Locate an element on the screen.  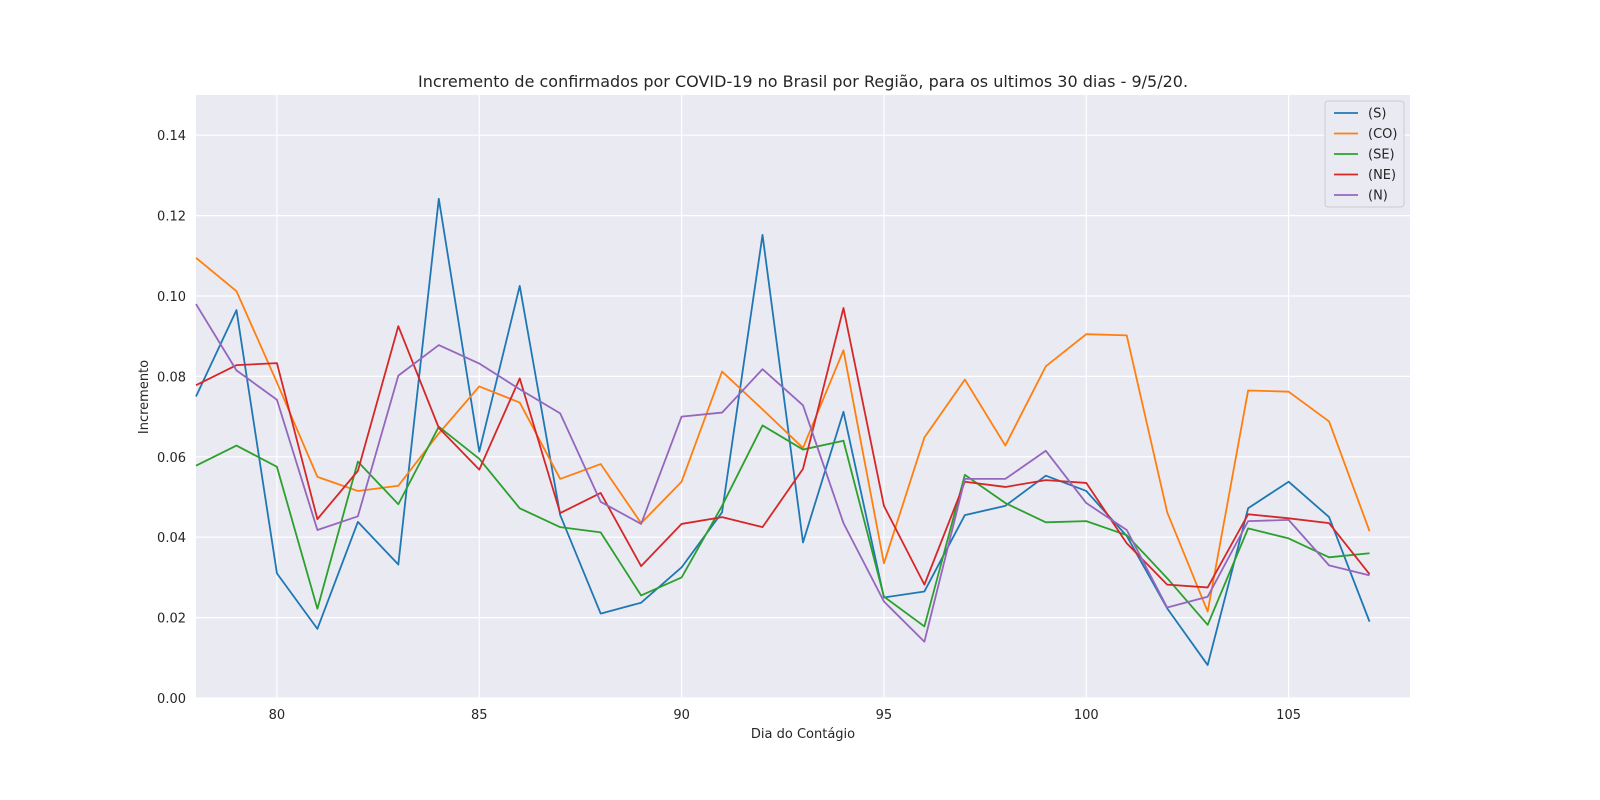
y-tick-label: 0.00 is located at coordinates (171, 699).